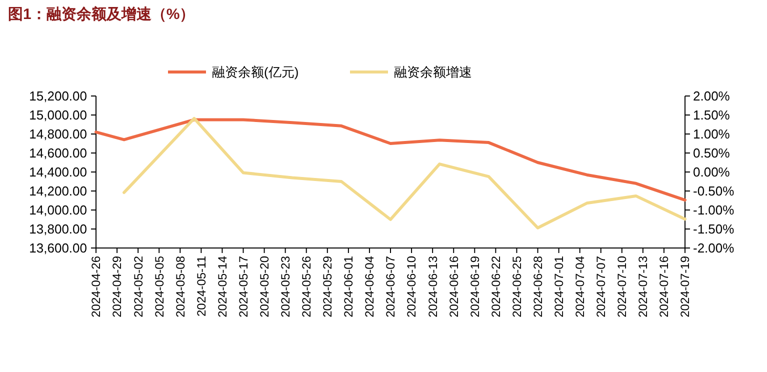  Describe the element at coordinates (559, 287) in the screenshot. I see `x-tick-label: 2024-07-01` at that location.